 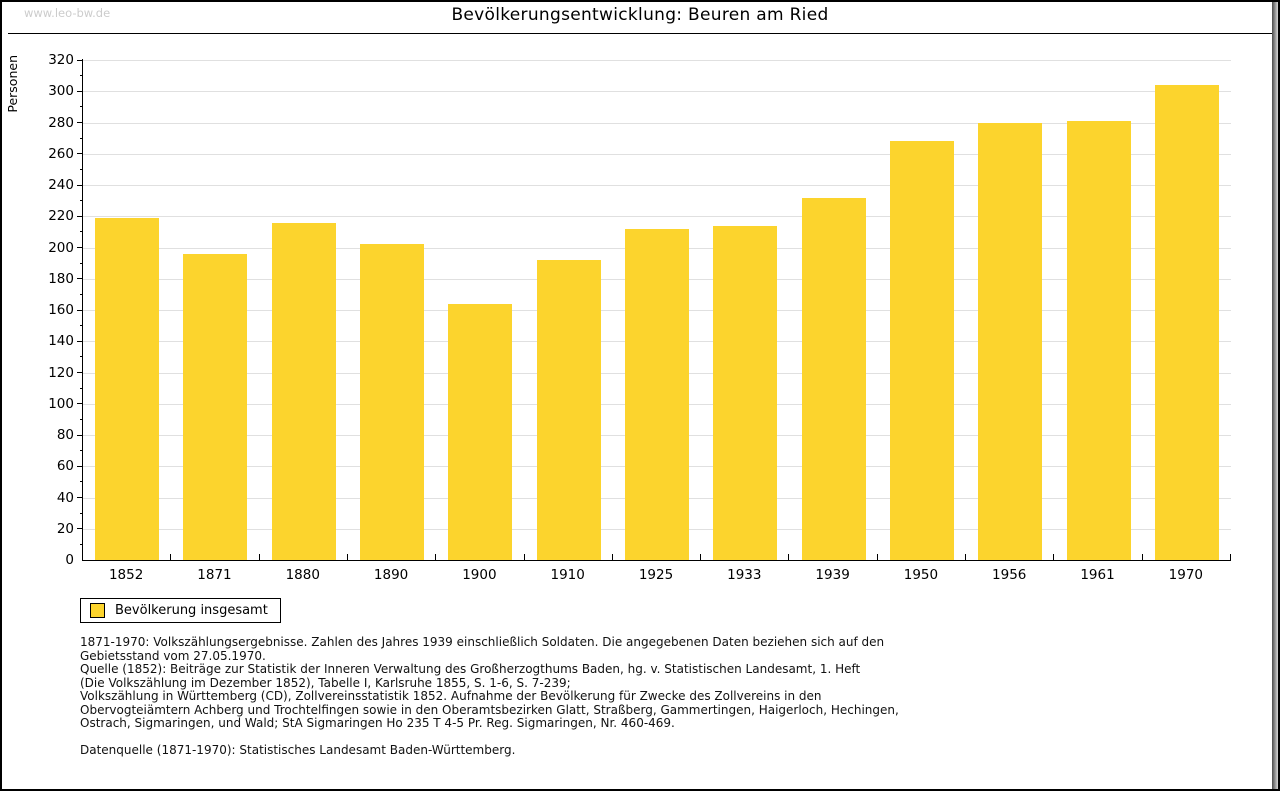 I want to click on bar-1950, so click(x=921, y=350).